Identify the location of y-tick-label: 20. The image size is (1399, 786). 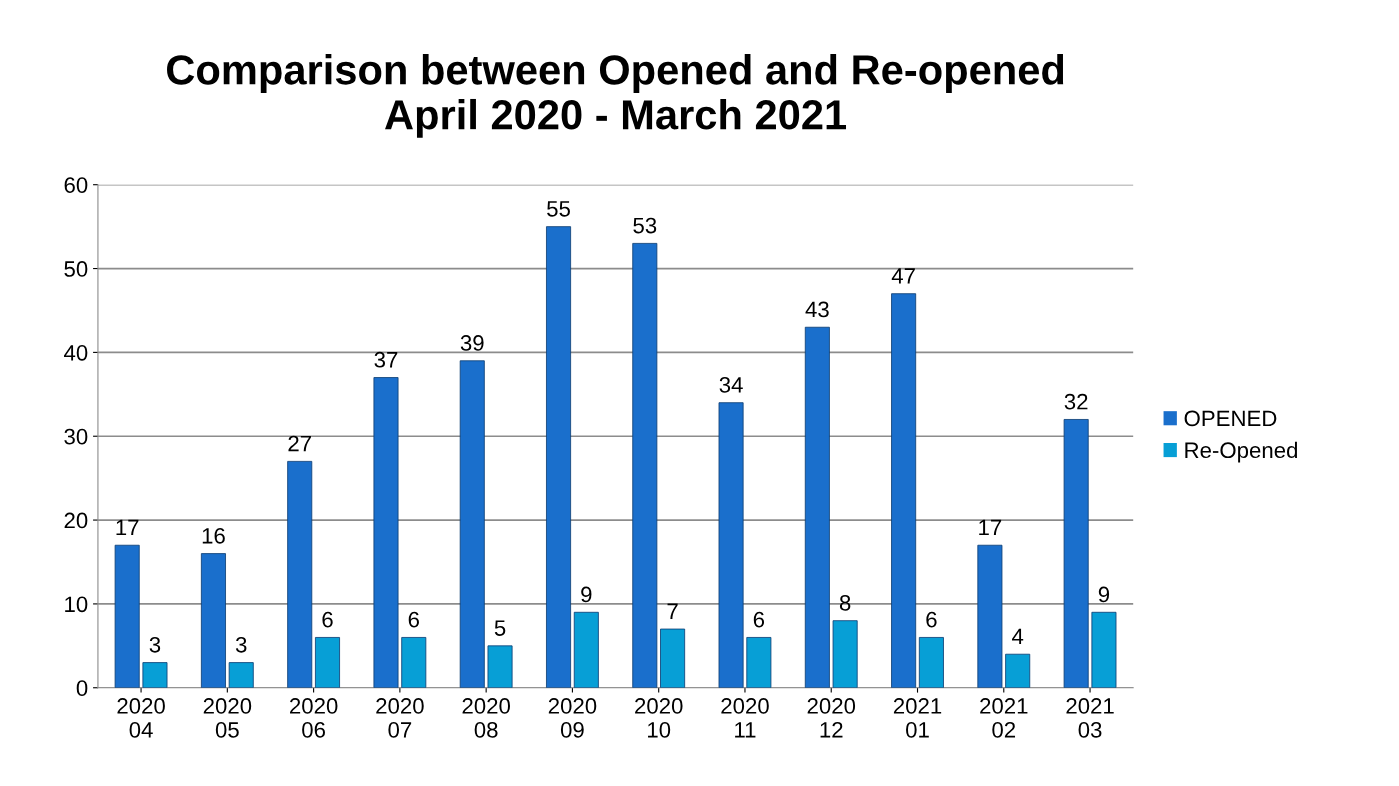
(76, 520).